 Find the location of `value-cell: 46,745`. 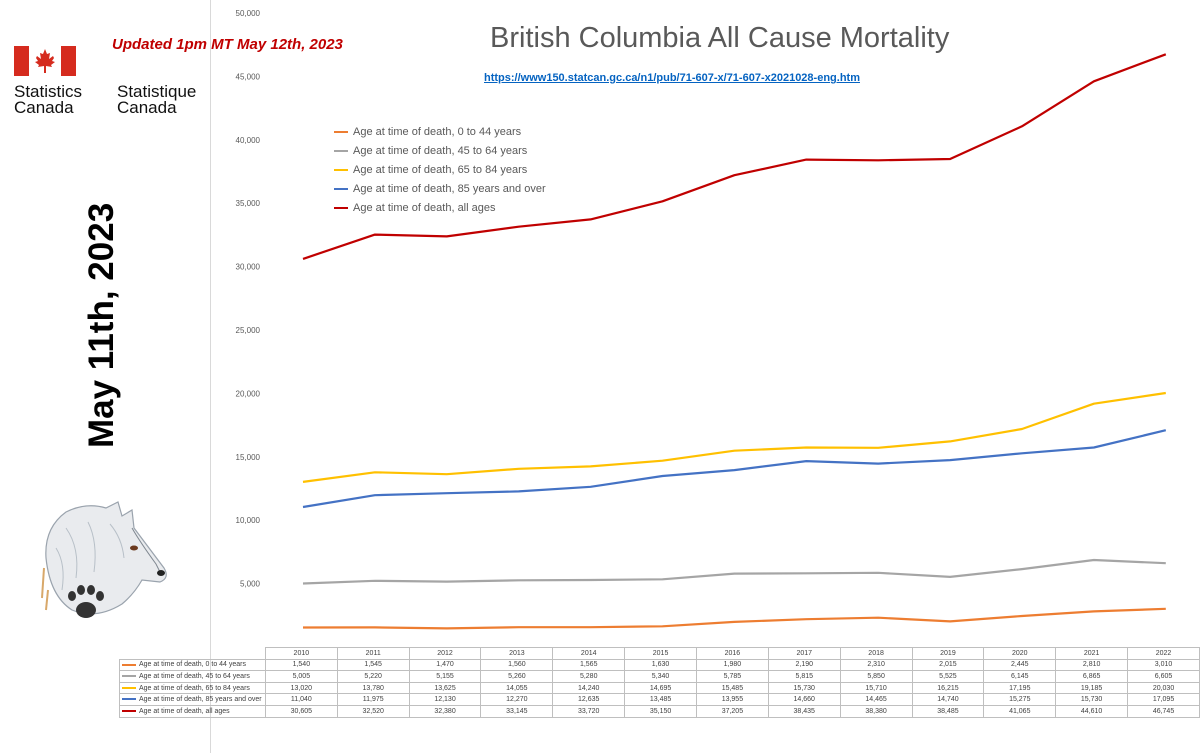

value-cell: 46,745 is located at coordinates (1163, 711).